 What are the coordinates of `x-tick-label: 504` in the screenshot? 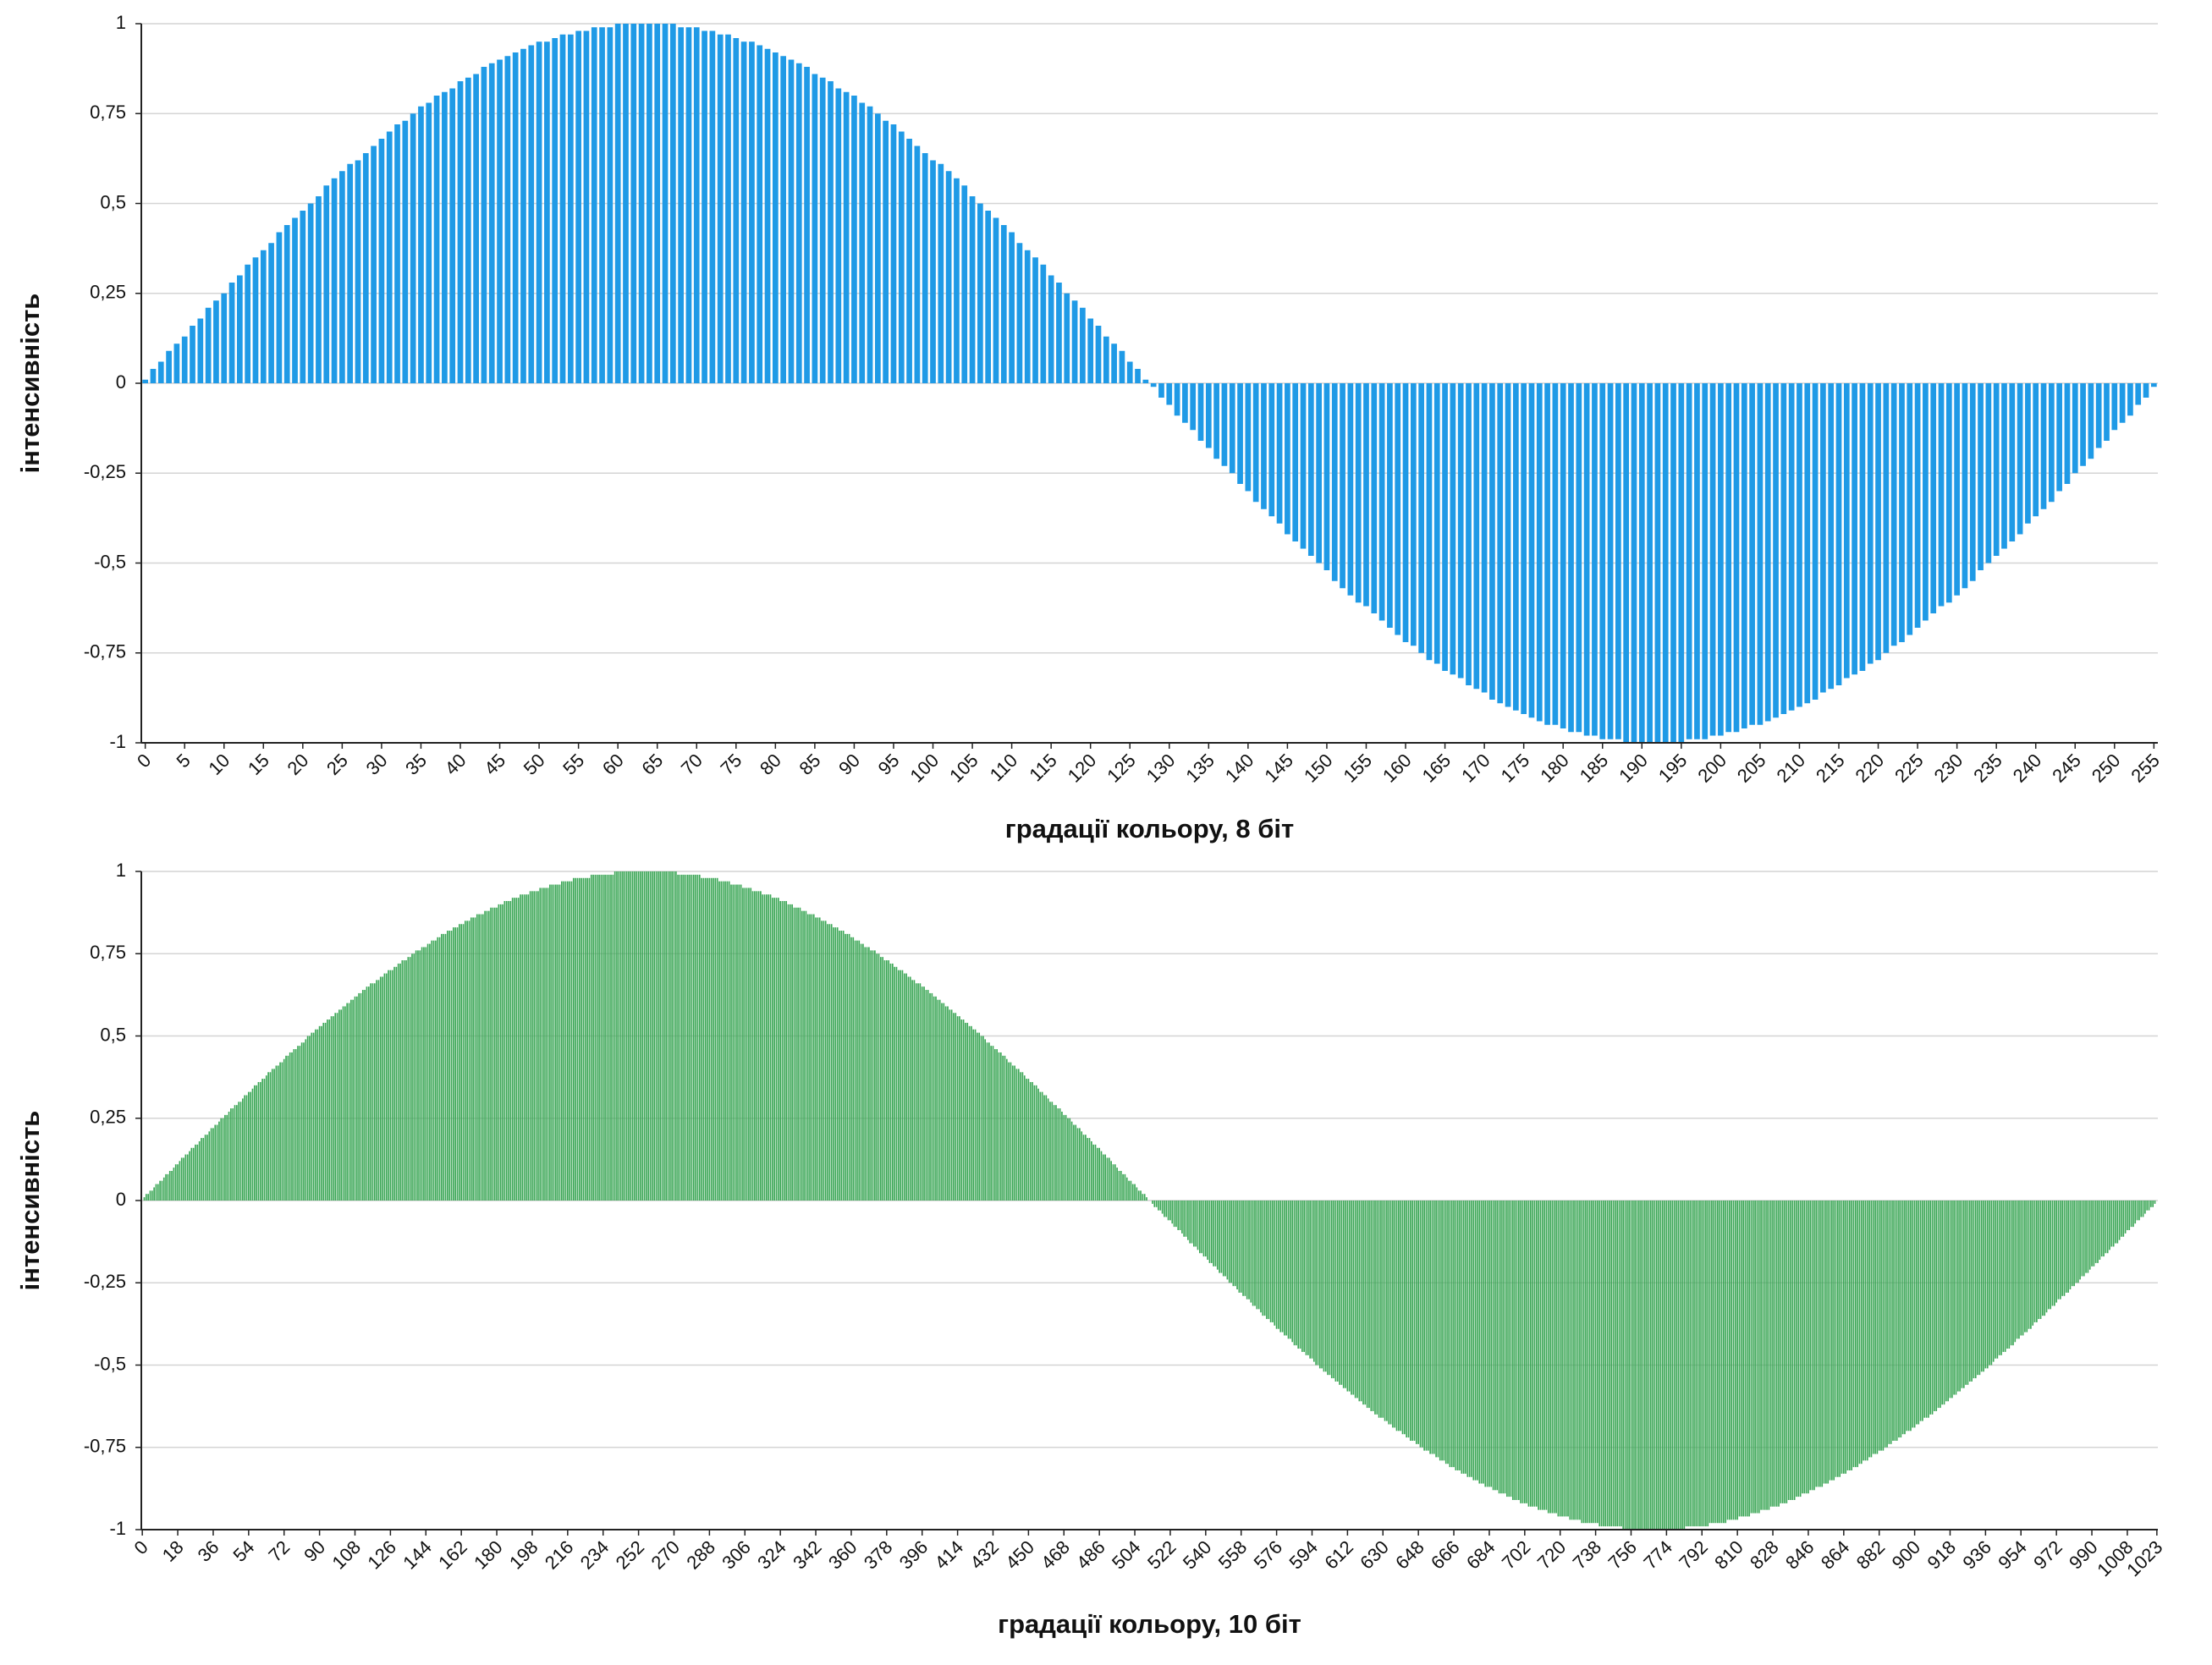 It's located at (1126, 1555).